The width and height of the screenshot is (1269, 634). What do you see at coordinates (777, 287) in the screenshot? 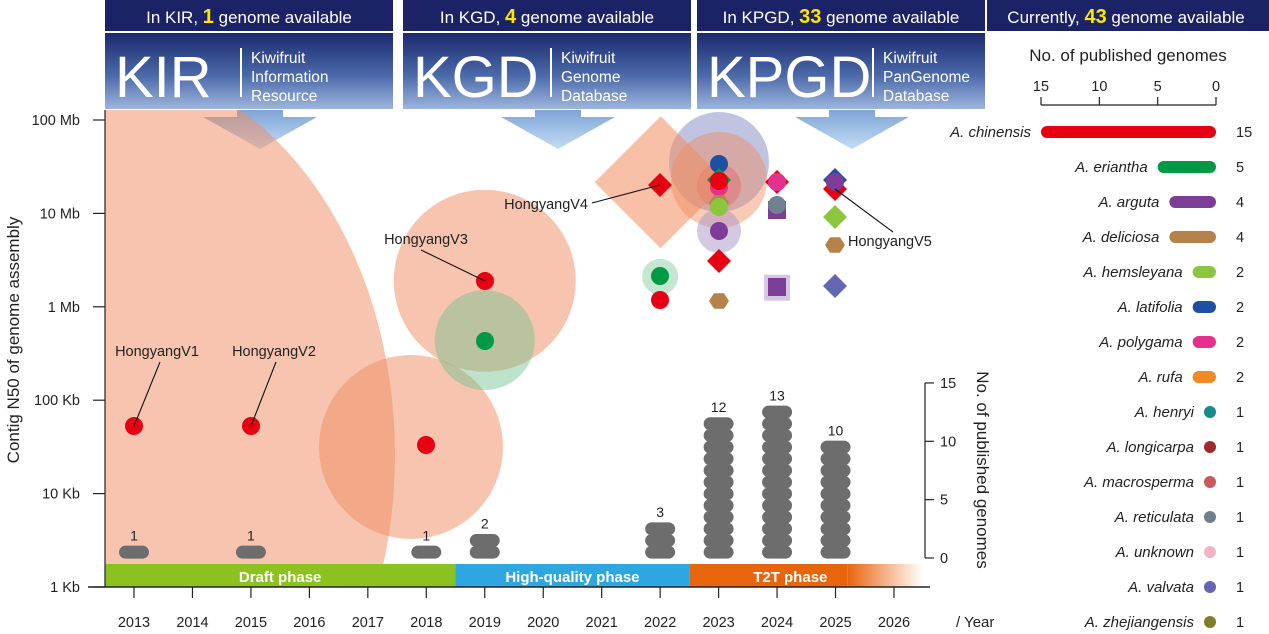
I see `point-arguta` at bounding box center [777, 287].